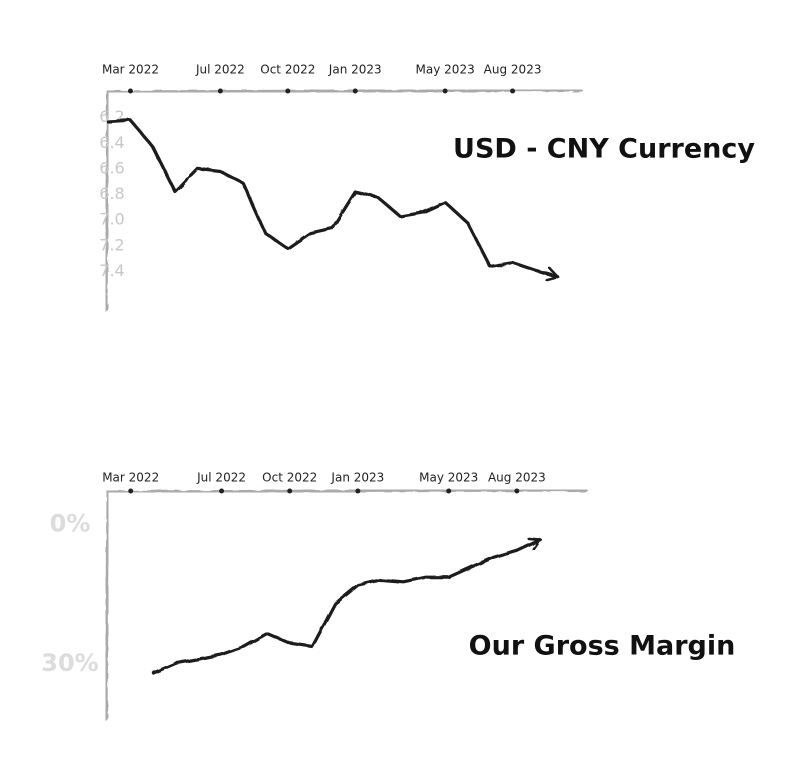  I want to click on y-tick-label: 30%, so click(69, 663).